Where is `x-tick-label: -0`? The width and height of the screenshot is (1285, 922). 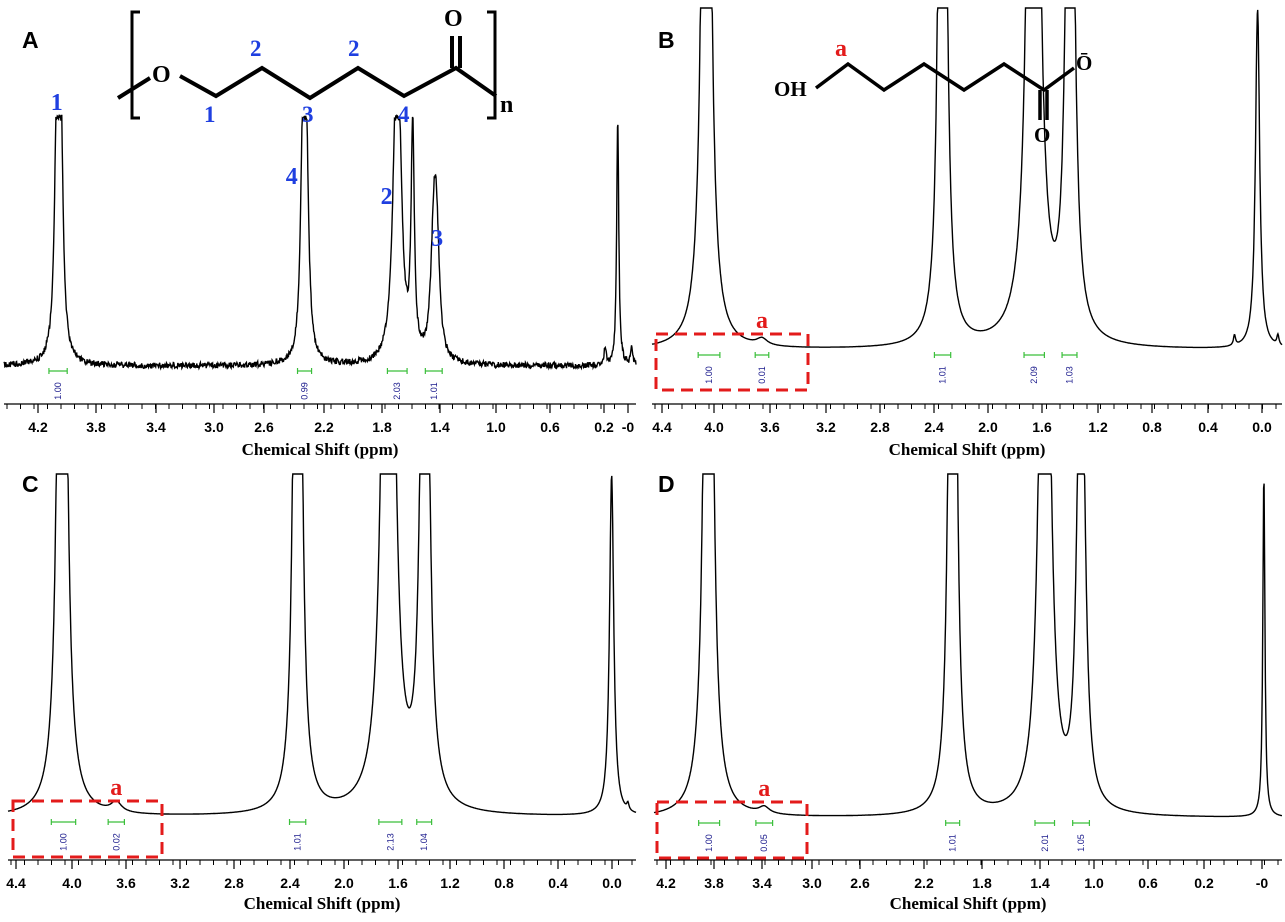 x-tick-label: -0 is located at coordinates (628, 427).